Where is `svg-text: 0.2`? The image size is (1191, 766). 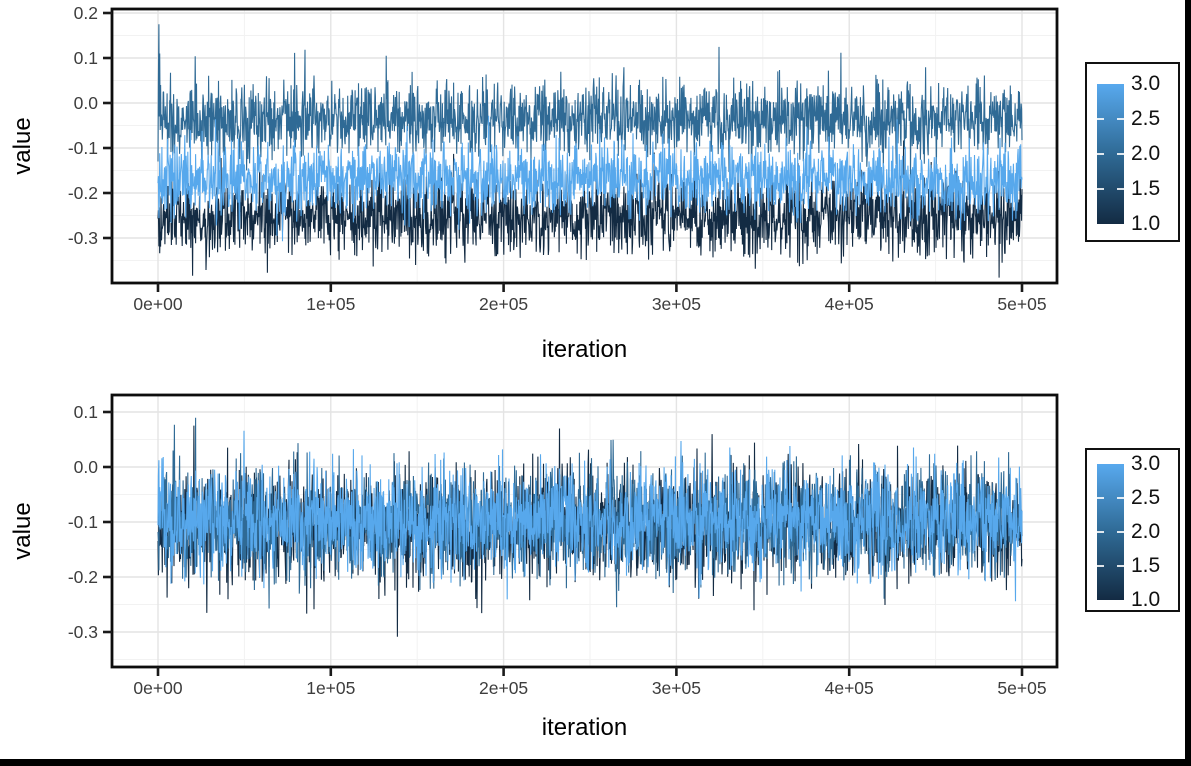
svg-text: 0.2 is located at coordinates (86, 13).